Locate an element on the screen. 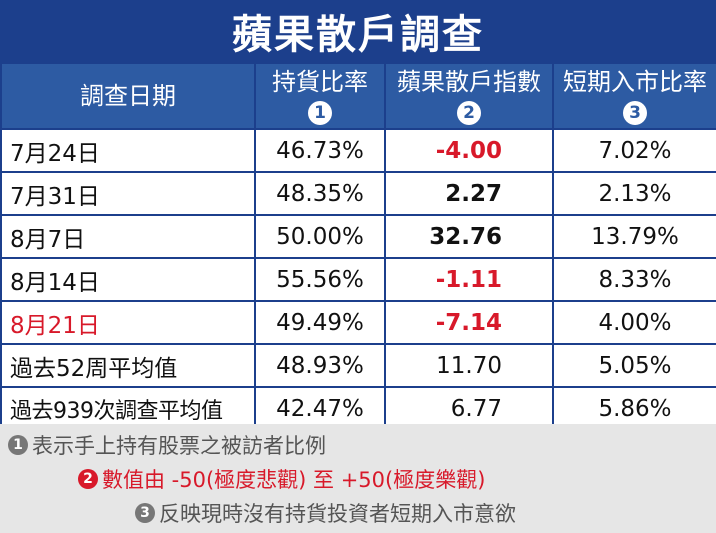 This screenshot has width=716, height=533. col-header-short: 短期入市比率 3 is located at coordinates (634, 96).